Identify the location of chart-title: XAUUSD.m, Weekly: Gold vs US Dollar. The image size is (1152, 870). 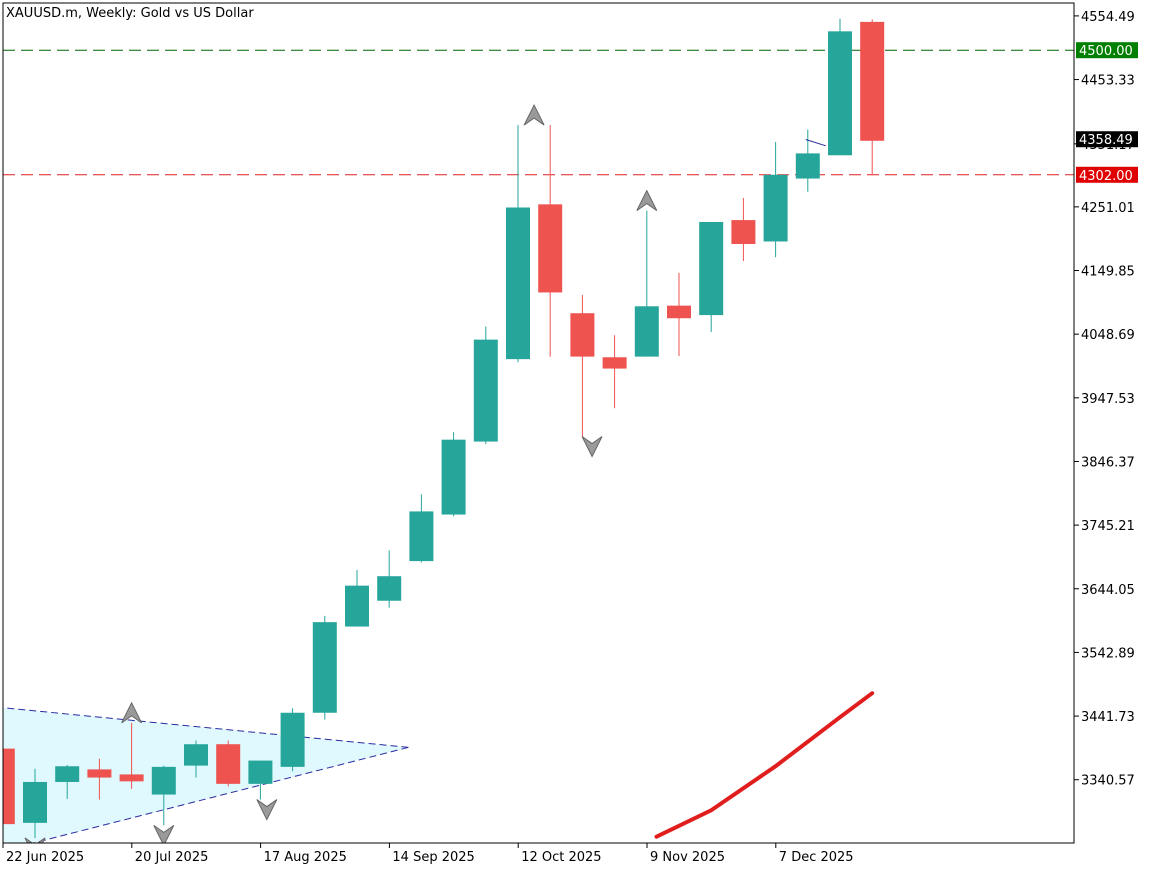
(130, 13).